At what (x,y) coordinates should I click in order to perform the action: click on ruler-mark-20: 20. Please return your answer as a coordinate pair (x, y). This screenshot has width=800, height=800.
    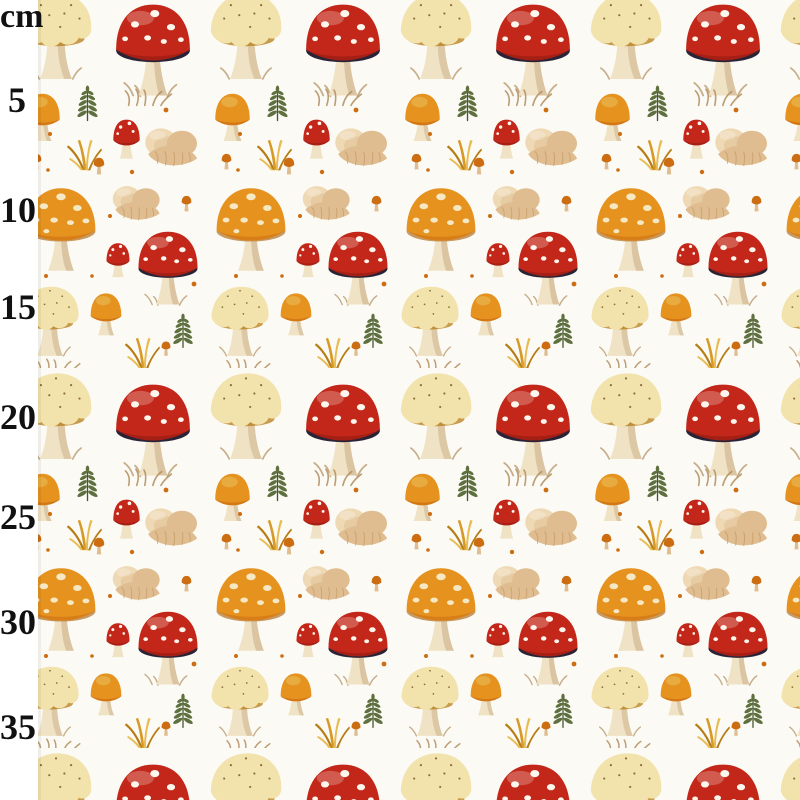
    Looking at the image, I should click on (18, 417).